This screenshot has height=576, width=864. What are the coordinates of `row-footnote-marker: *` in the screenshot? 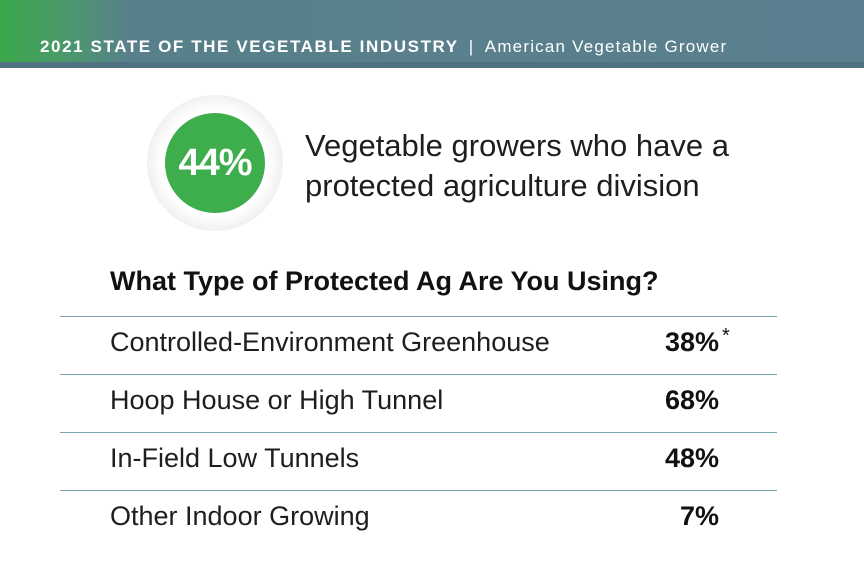 It's located at (726, 336).